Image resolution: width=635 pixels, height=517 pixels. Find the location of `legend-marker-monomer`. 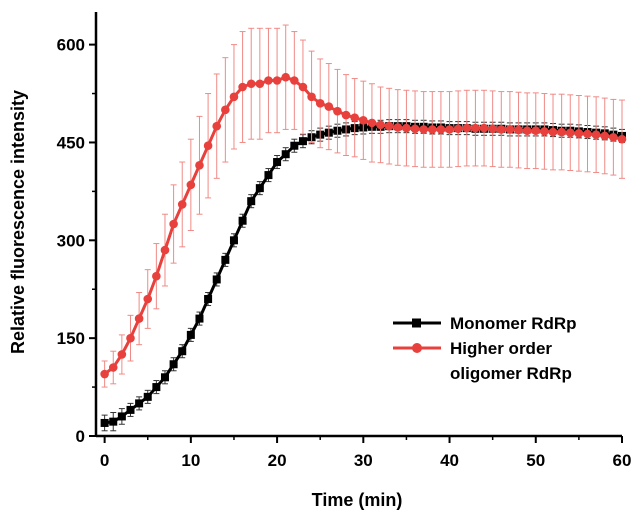

legend-marker-monomer is located at coordinates (416, 323).